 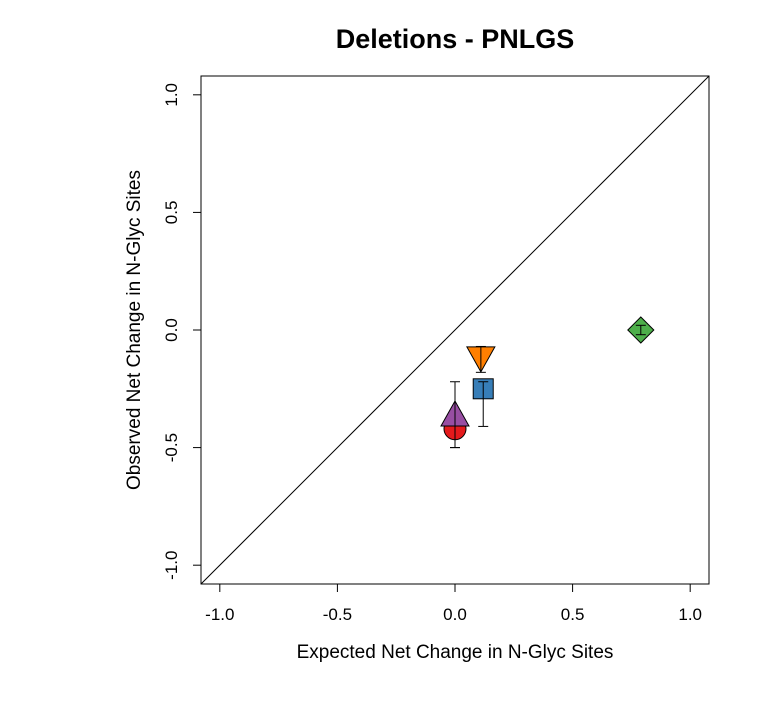 What do you see at coordinates (455, 614) in the screenshot?
I see `x-tick-label: 0.0` at bounding box center [455, 614].